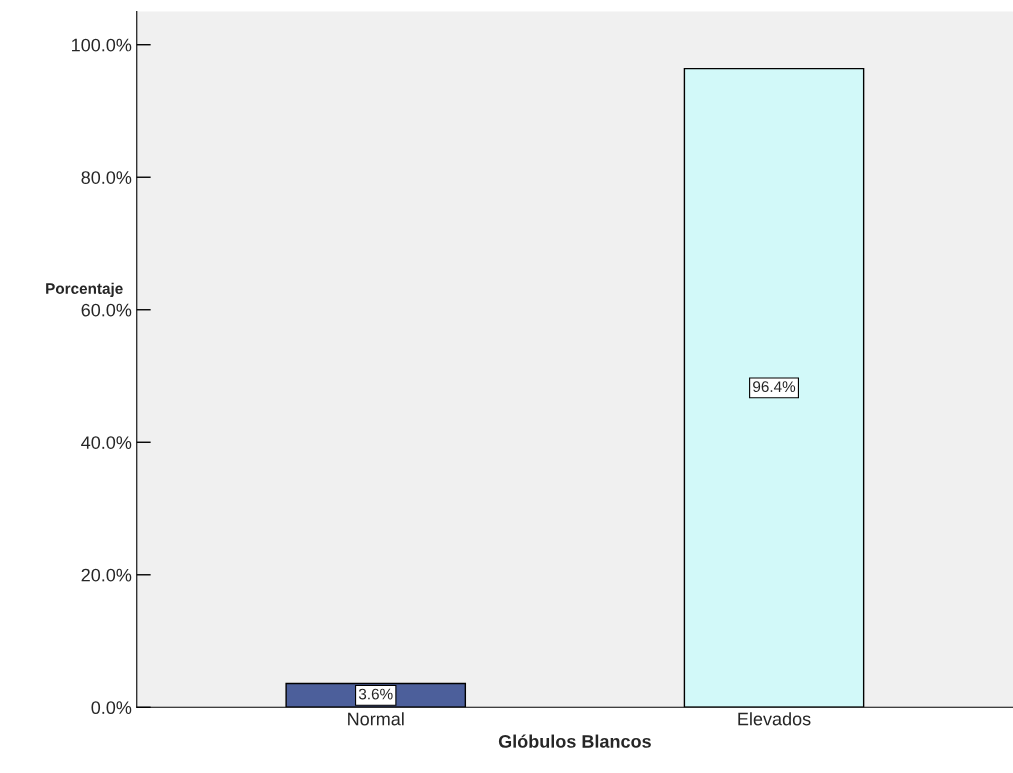  Describe the element at coordinates (376, 719) in the screenshot. I see `x-tick-label: Normal` at that location.